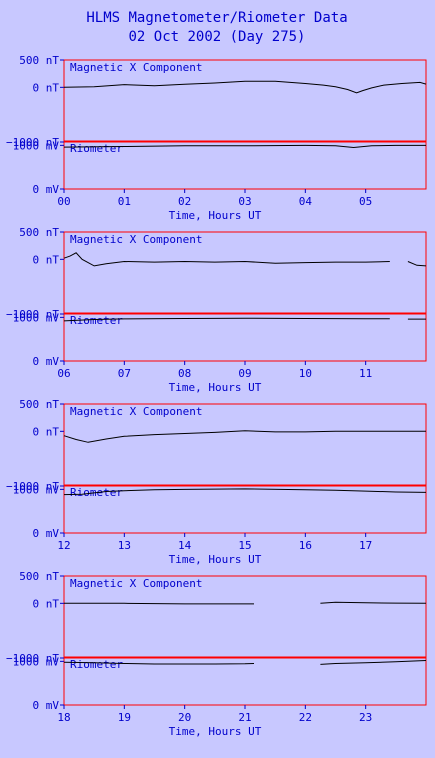  What do you see at coordinates (305, 717) in the screenshot?
I see `x-tick-label: 22` at bounding box center [305, 717].